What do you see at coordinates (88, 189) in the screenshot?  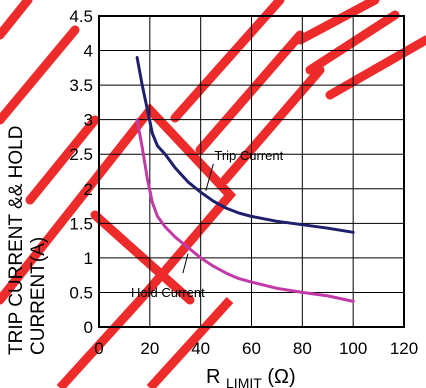 I see `y-tick-label: 2` at bounding box center [88, 189].